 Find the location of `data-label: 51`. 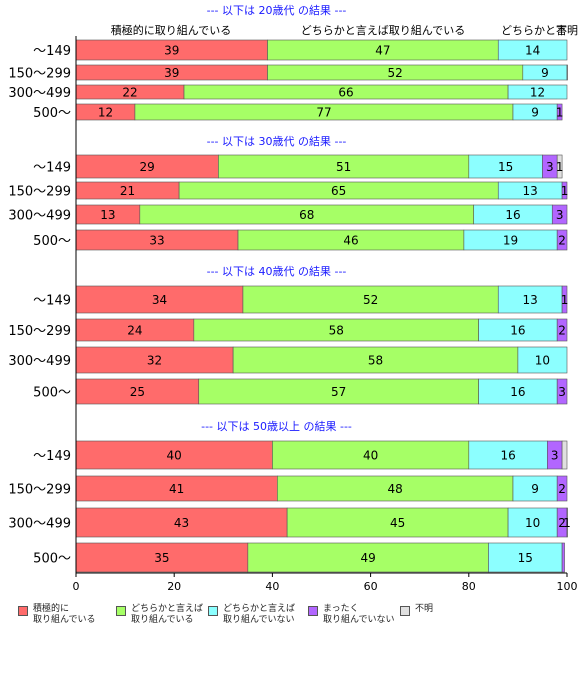

data-label: 51 is located at coordinates (343, 167).